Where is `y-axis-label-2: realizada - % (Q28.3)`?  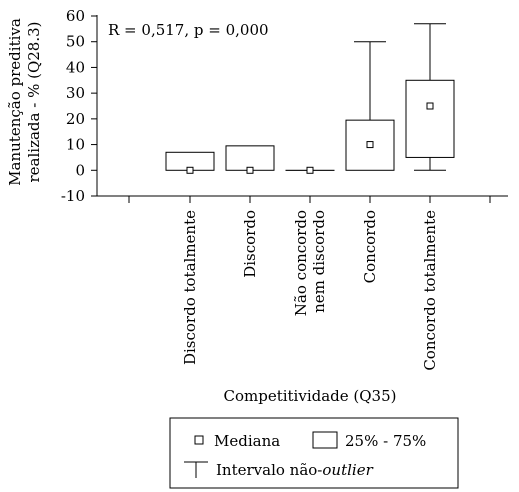
y-axis-label-2: realizada - % (Q28.3) is located at coordinates (34, 101).